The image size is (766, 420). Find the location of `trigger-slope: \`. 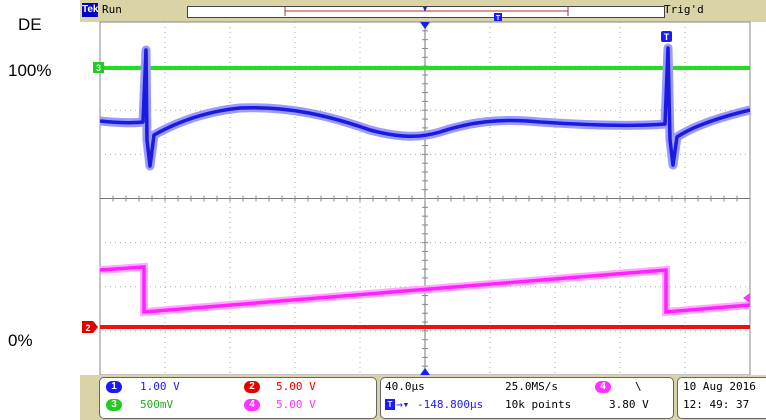

trigger-slope: \ is located at coordinates (638, 386).